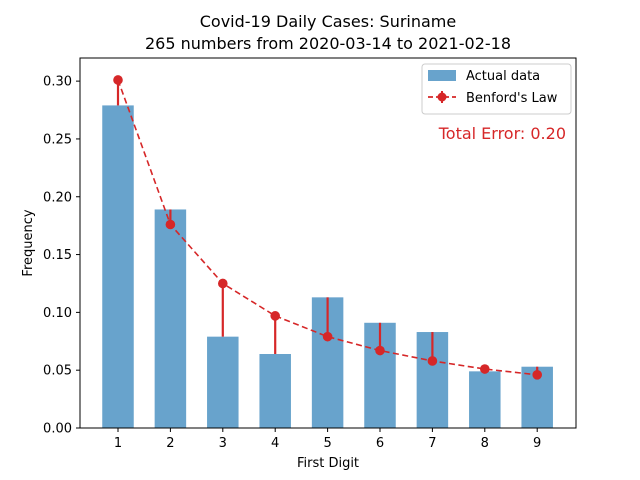  What do you see at coordinates (380, 443) in the screenshot?
I see `x-tick-label: 6` at bounding box center [380, 443].